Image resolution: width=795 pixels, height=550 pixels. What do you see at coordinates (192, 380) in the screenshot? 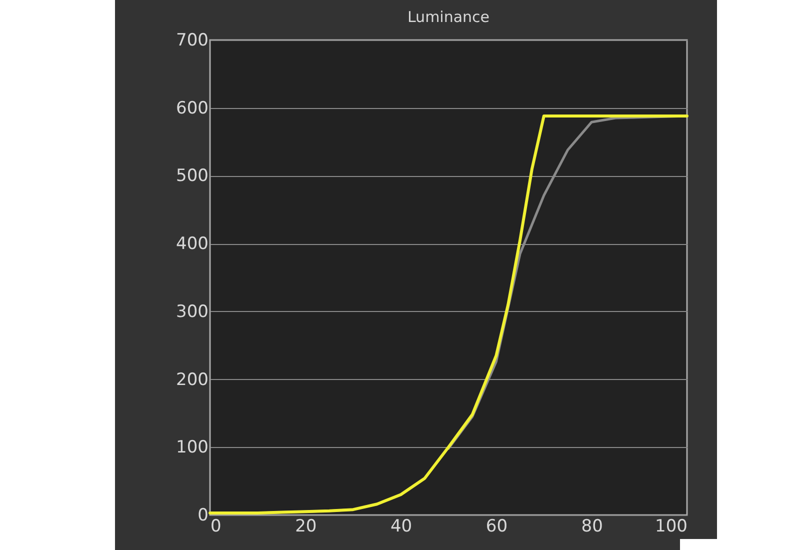
I see `y-tick-label: 200` at bounding box center [192, 380].